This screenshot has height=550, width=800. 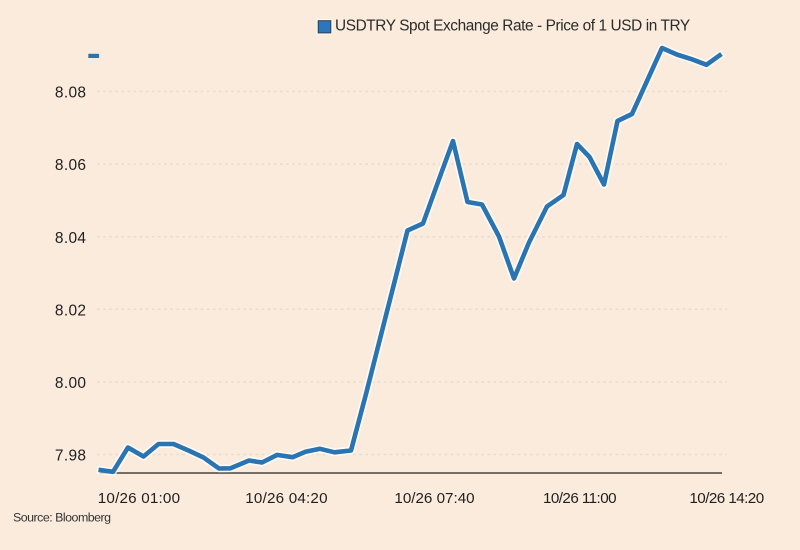 What do you see at coordinates (70, 456) in the screenshot?
I see `svg-text: 7.98` at bounding box center [70, 456].